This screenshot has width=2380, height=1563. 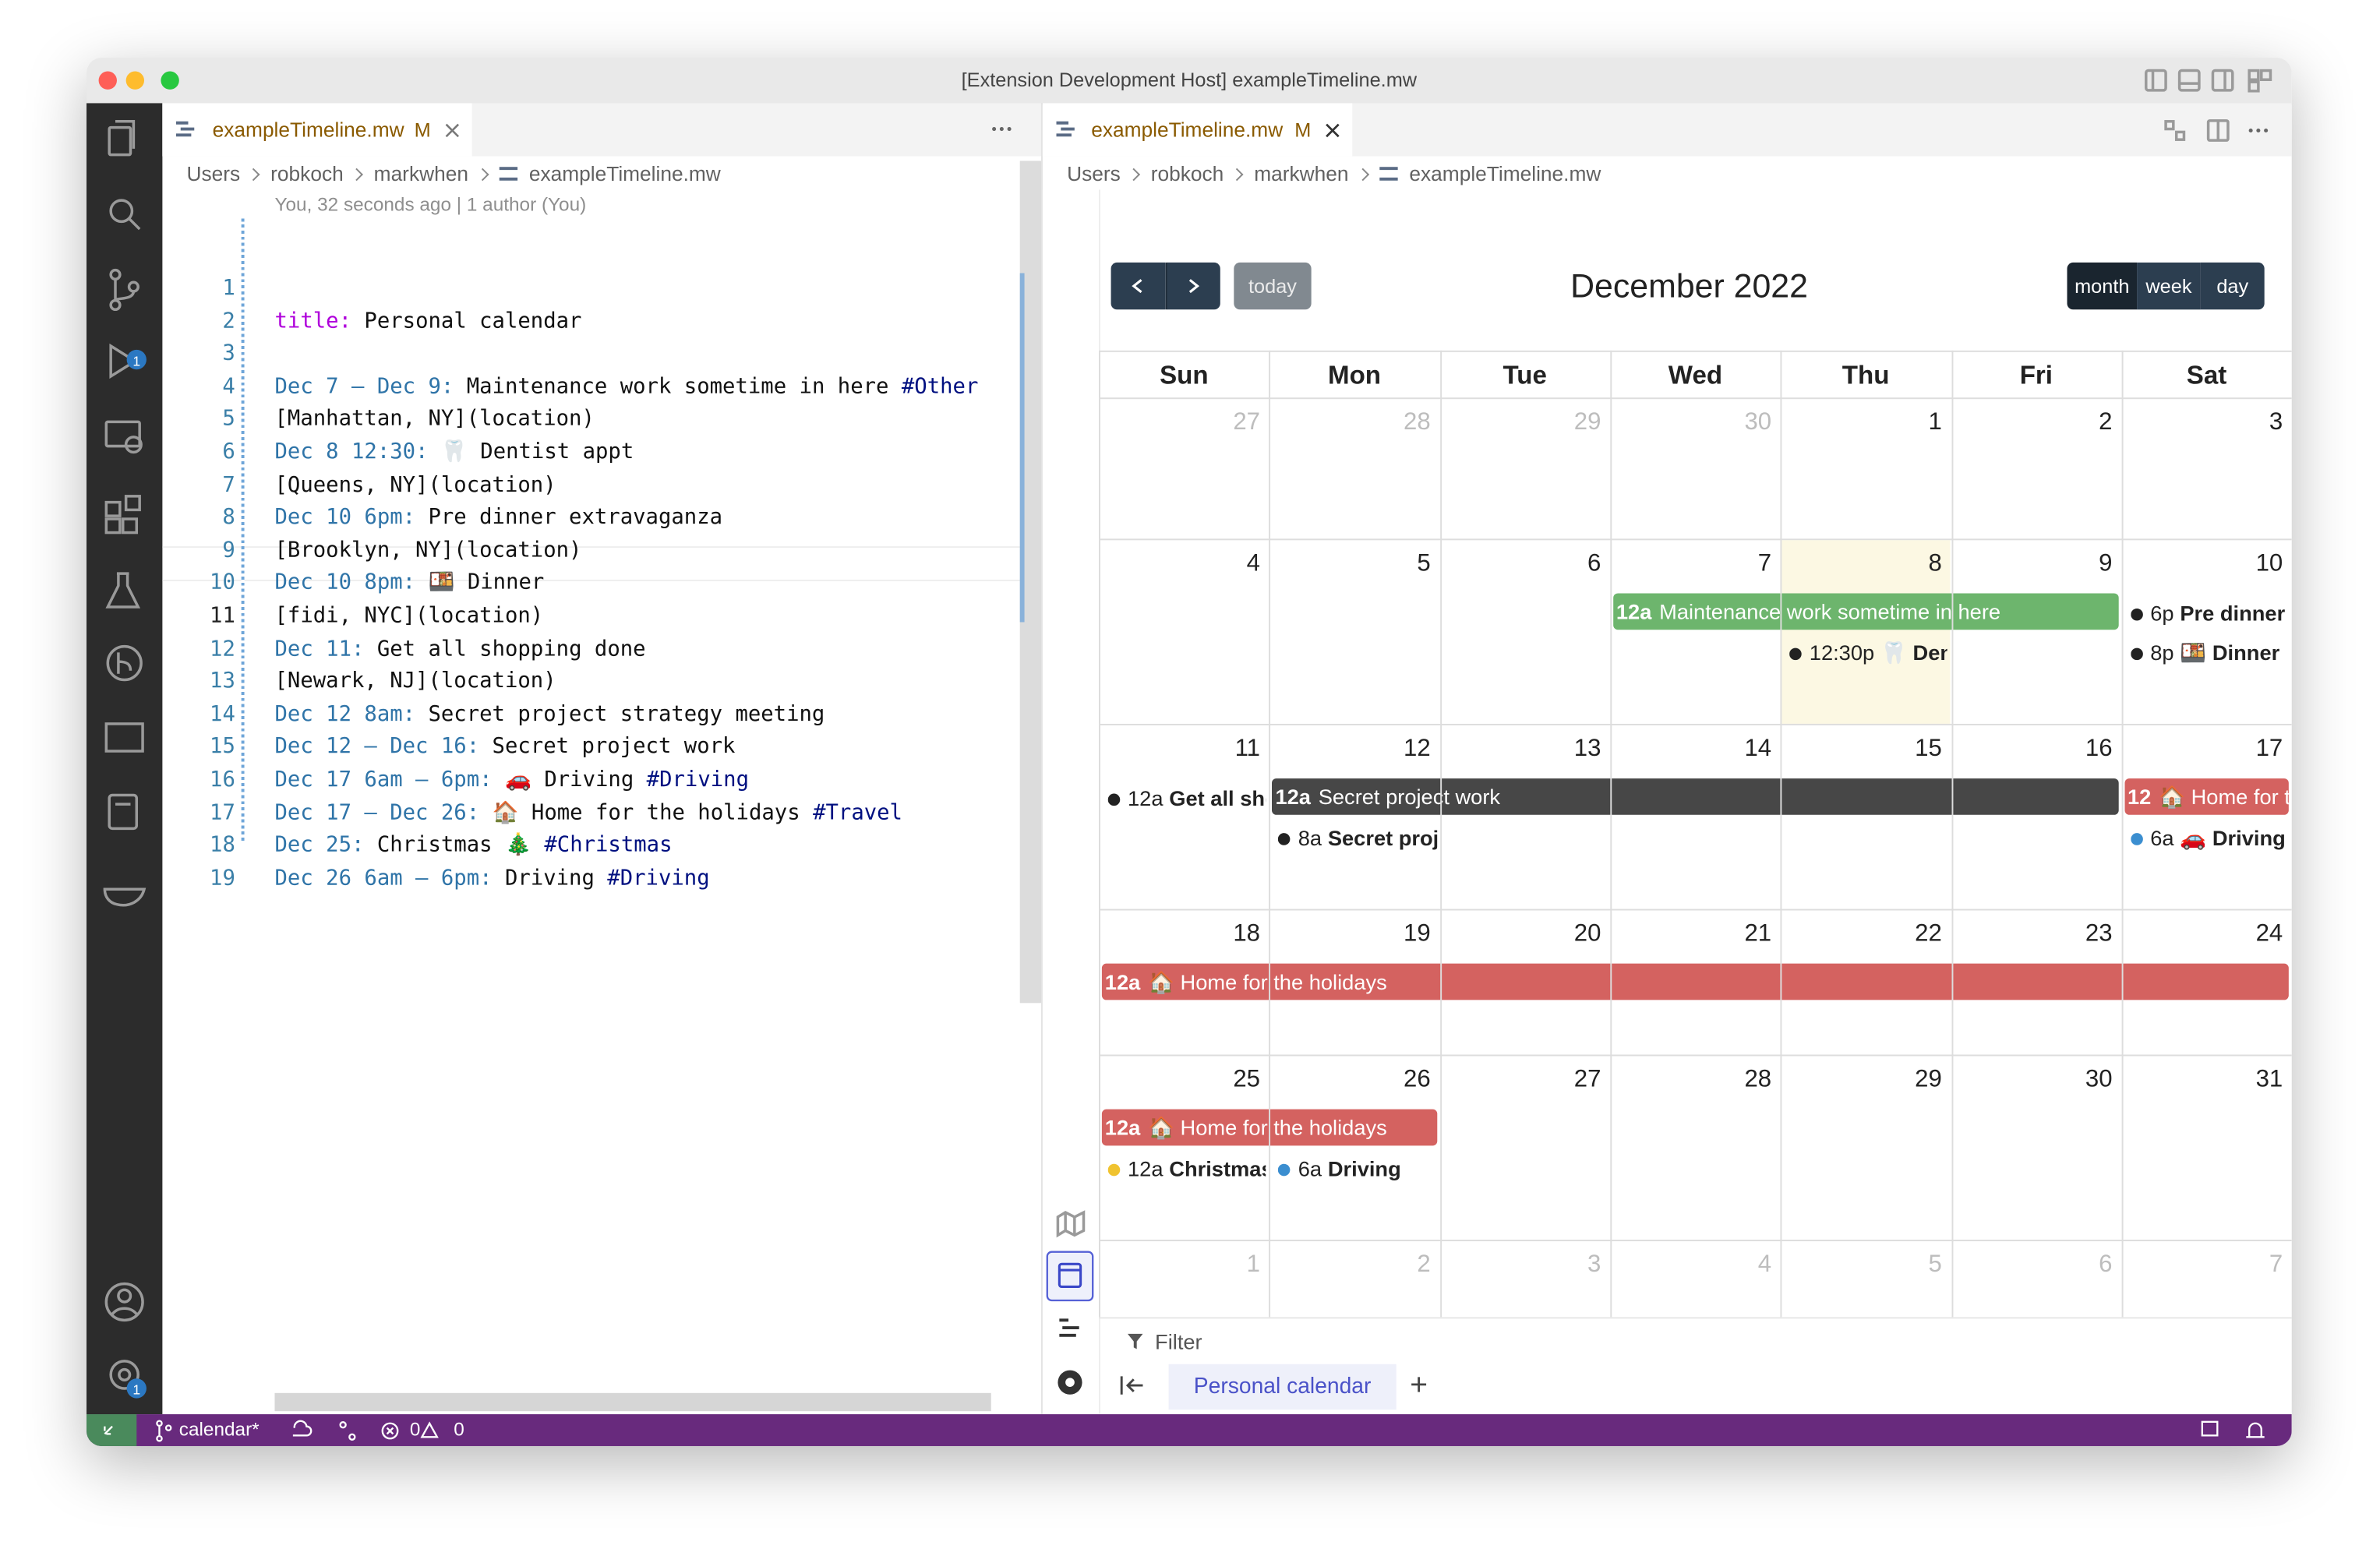 What do you see at coordinates (229, 321) in the screenshot?
I see `line-number: 2` at bounding box center [229, 321].